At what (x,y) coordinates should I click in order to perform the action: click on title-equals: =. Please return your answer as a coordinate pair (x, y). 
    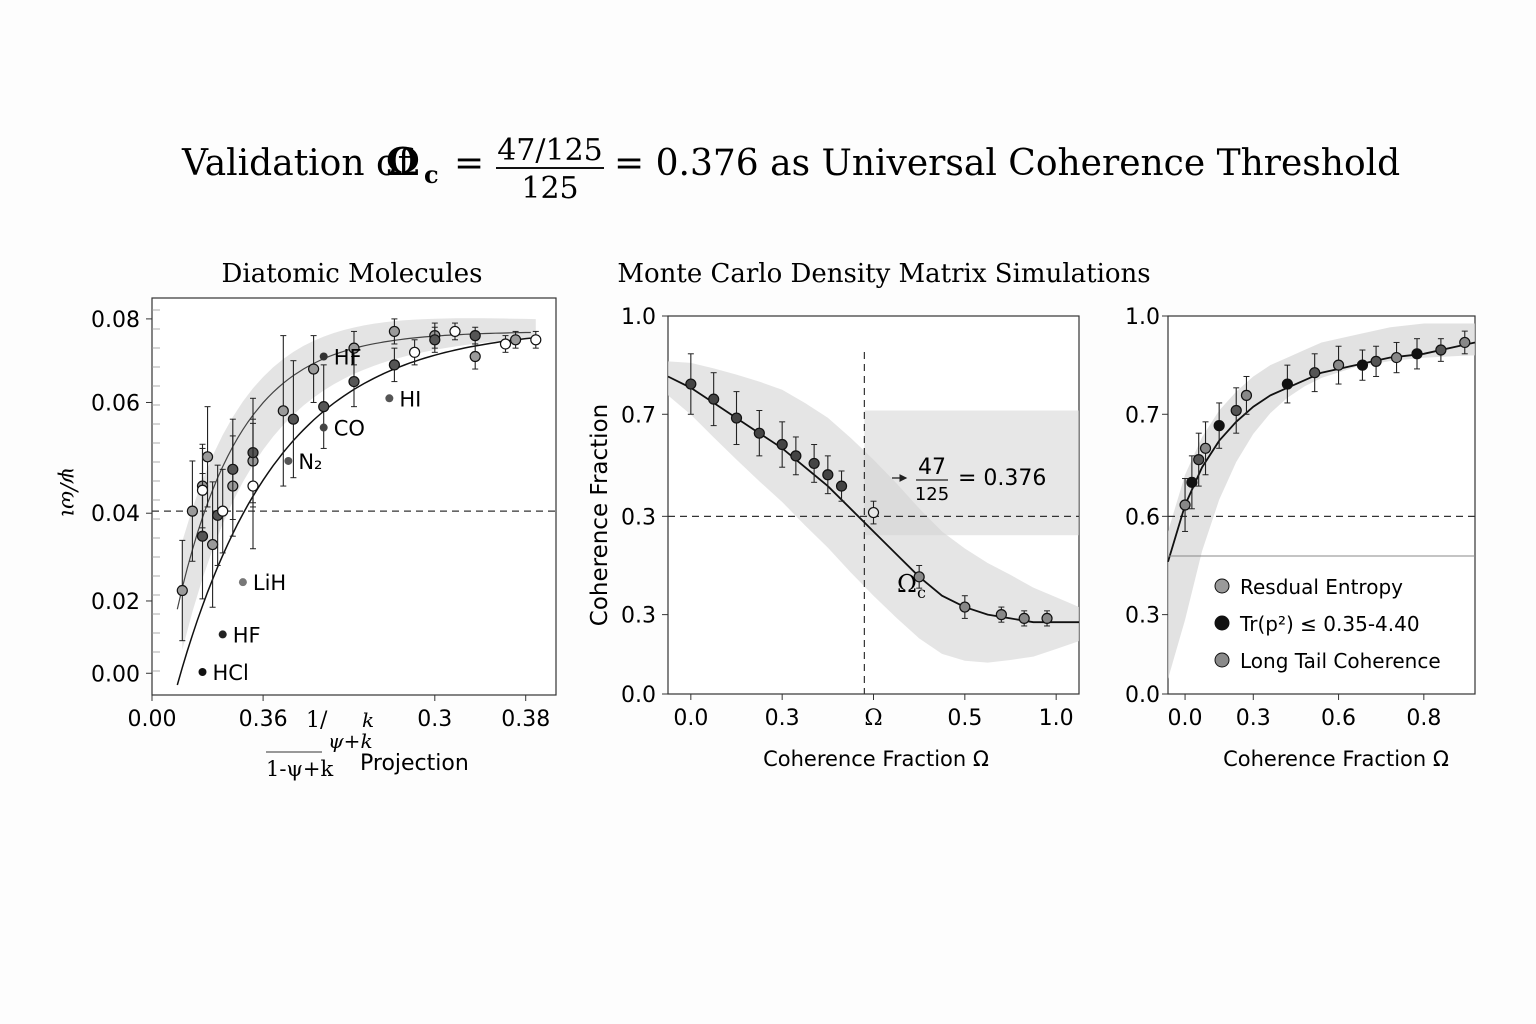
    Looking at the image, I should click on (469, 163).